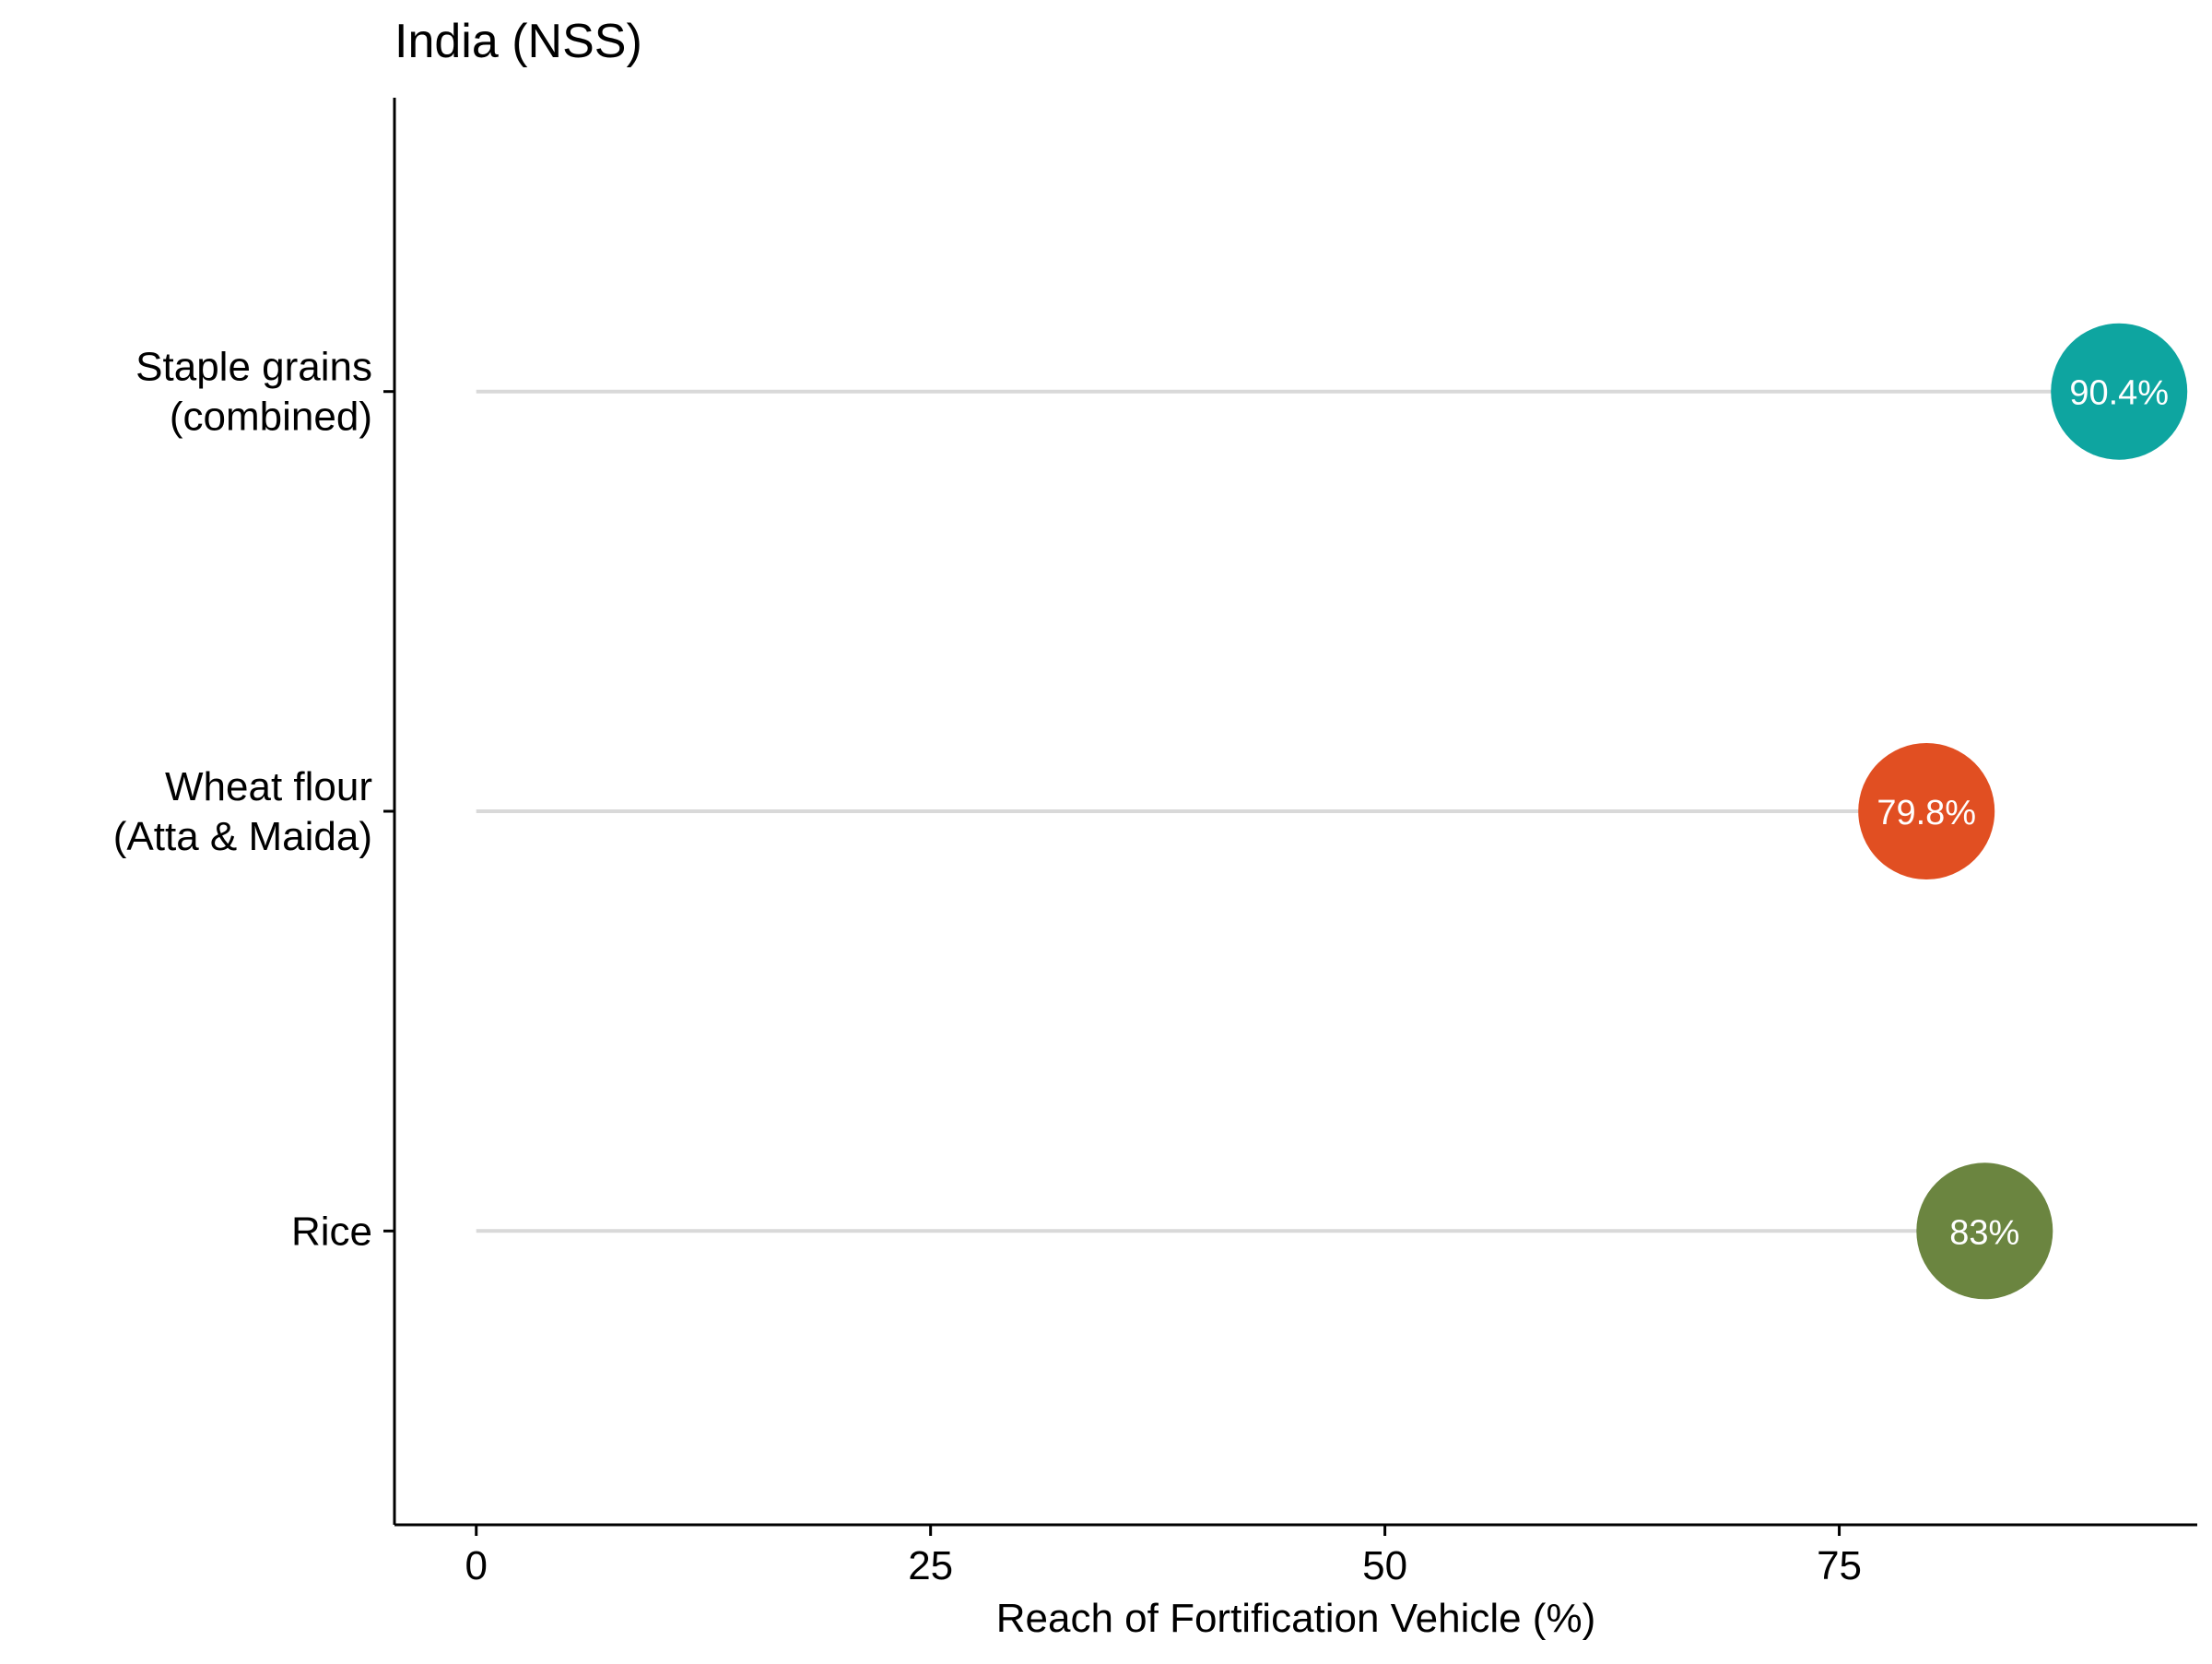  What do you see at coordinates (1839, 1565) in the screenshot?
I see `x-tick-label: 75` at bounding box center [1839, 1565].